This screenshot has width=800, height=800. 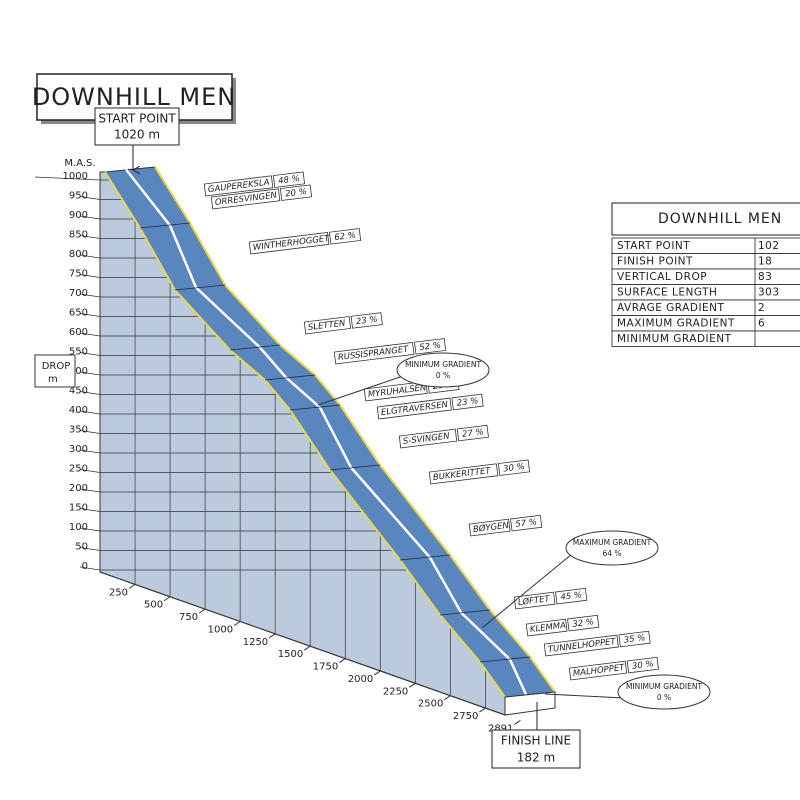 What do you see at coordinates (81, 547) in the screenshot?
I see `y-tick-label: 50` at bounding box center [81, 547].